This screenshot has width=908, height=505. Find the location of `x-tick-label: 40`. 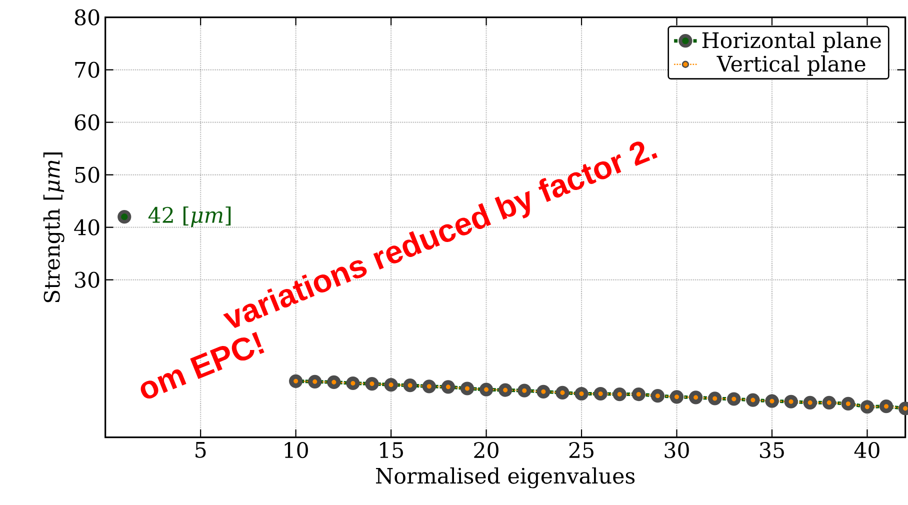

x-tick-label: 40 is located at coordinates (867, 450).